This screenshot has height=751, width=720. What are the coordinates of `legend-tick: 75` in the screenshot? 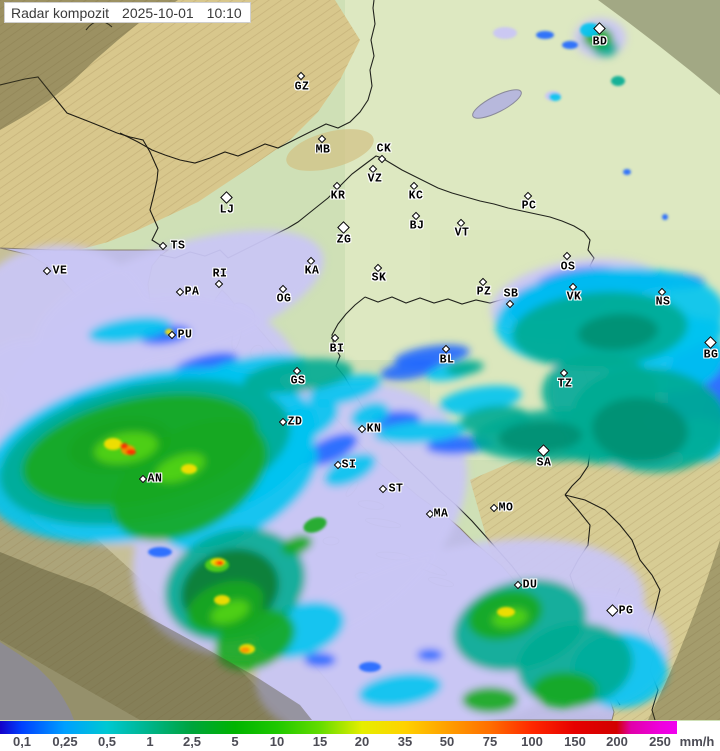 It's located at (490, 741).